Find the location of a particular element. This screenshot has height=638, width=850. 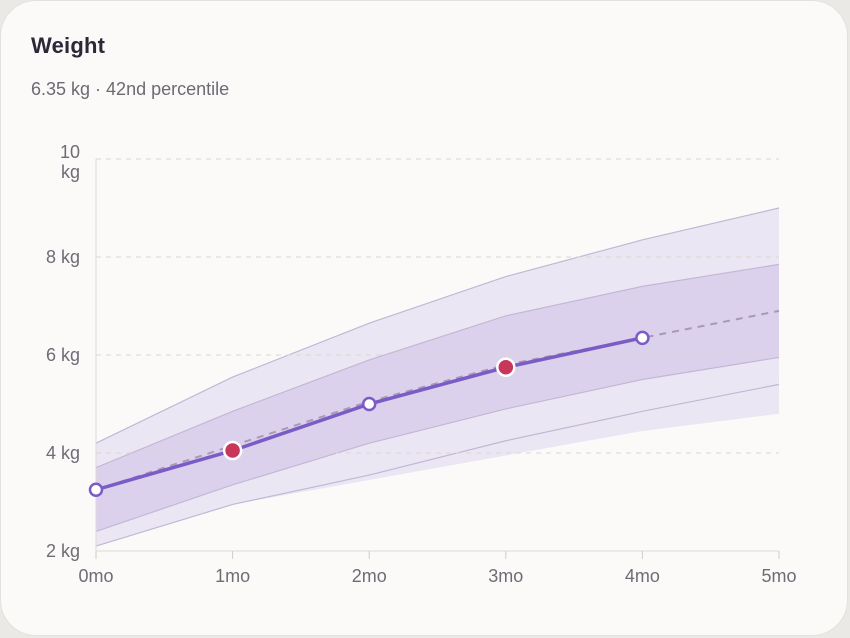

x-tick-label: 4mo is located at coordinates (642, 576).